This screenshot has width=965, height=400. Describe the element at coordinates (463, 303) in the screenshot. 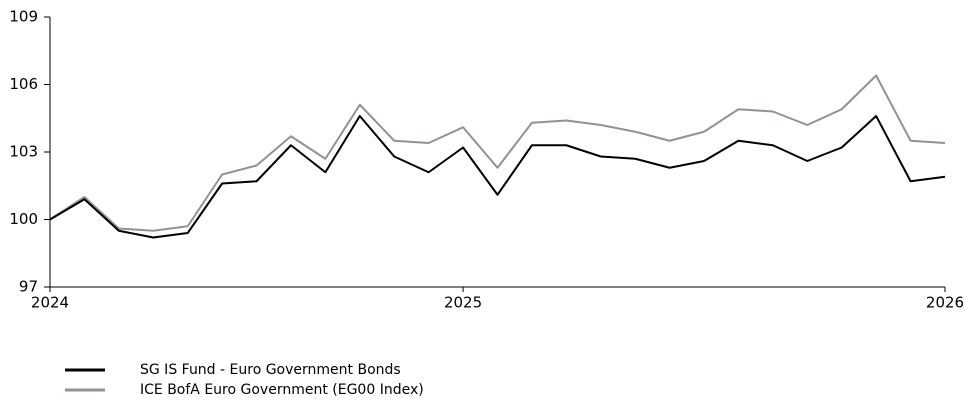

I see `x-tick-label: 2025` at that location.